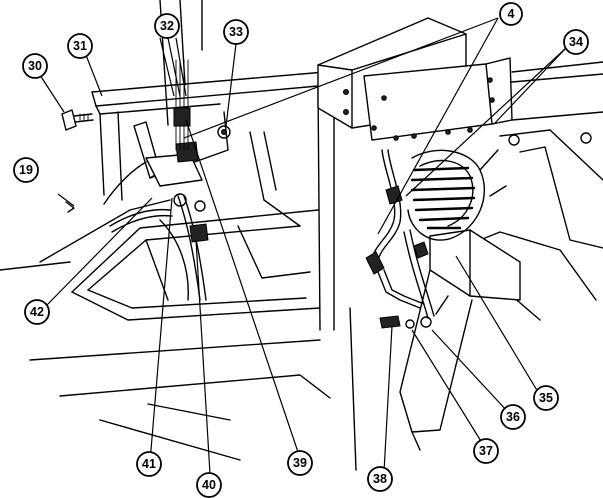 The image size is (603, 498). I want to click on callout-4: 4, so click(511, 14).